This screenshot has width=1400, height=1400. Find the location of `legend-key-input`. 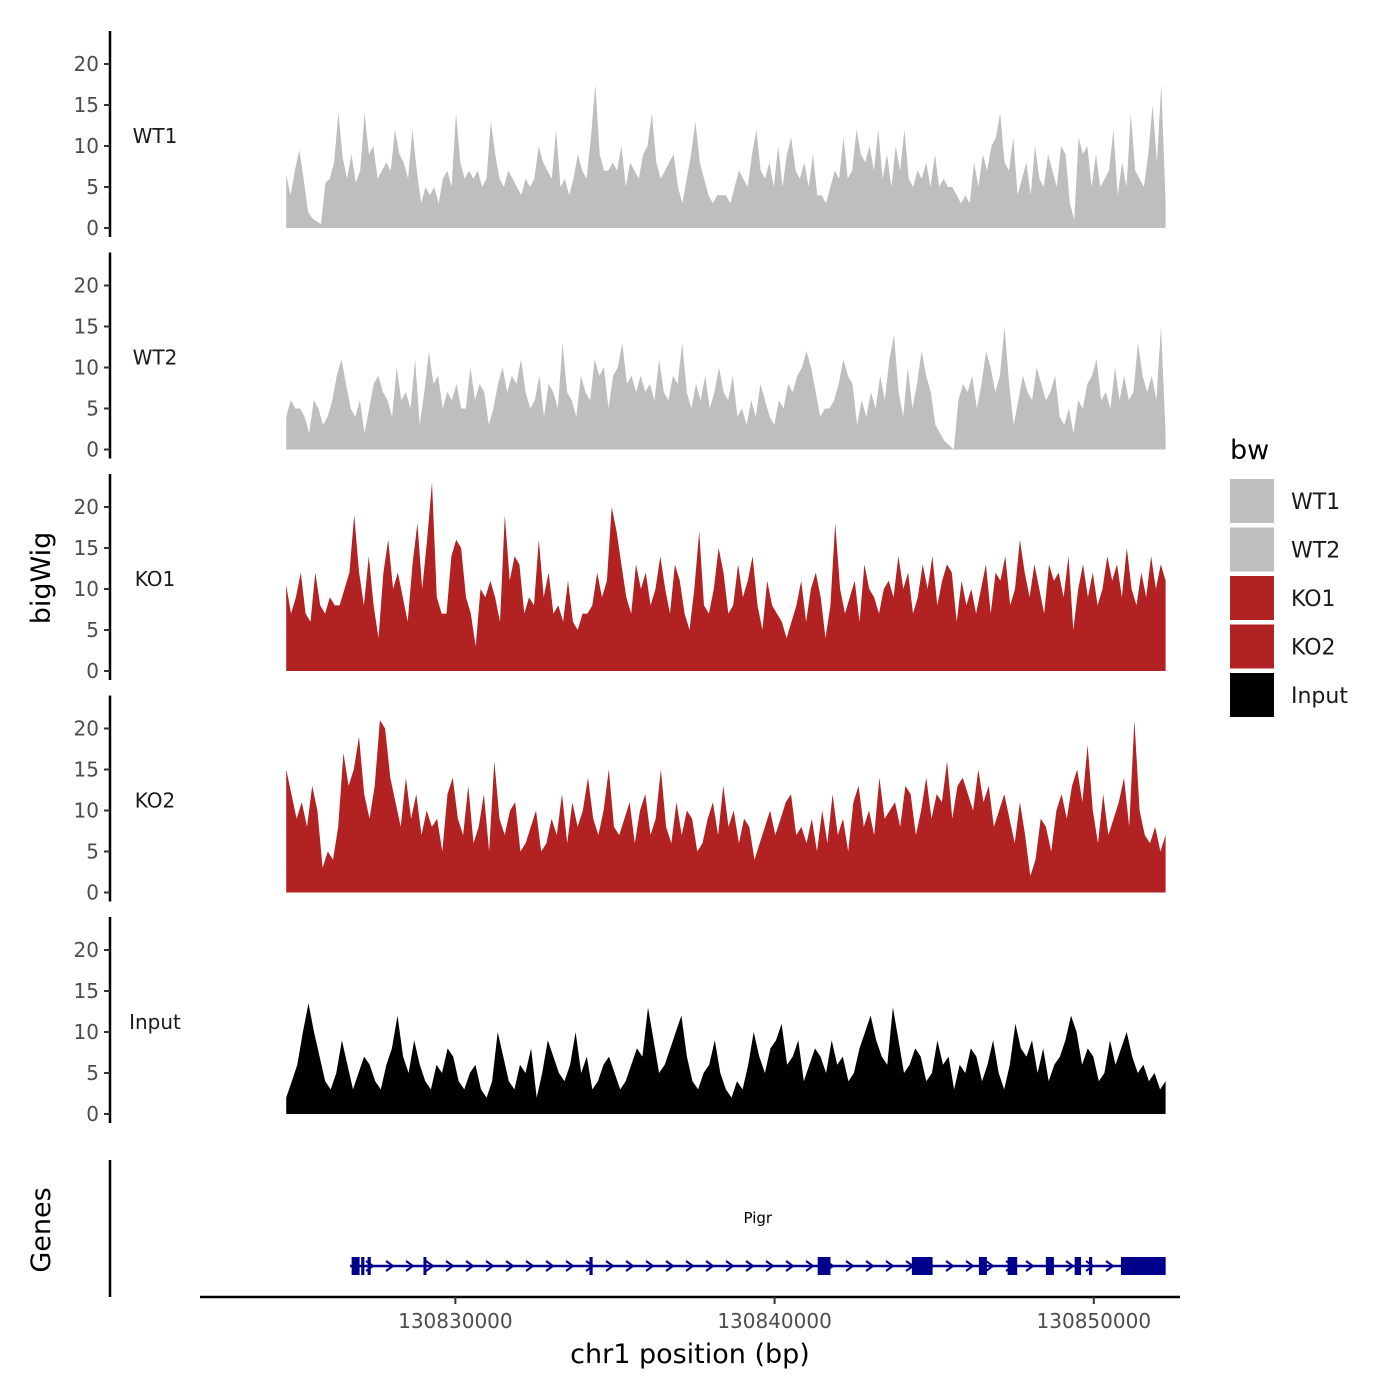

legend-key-input is located at coordinates (1252, 695).